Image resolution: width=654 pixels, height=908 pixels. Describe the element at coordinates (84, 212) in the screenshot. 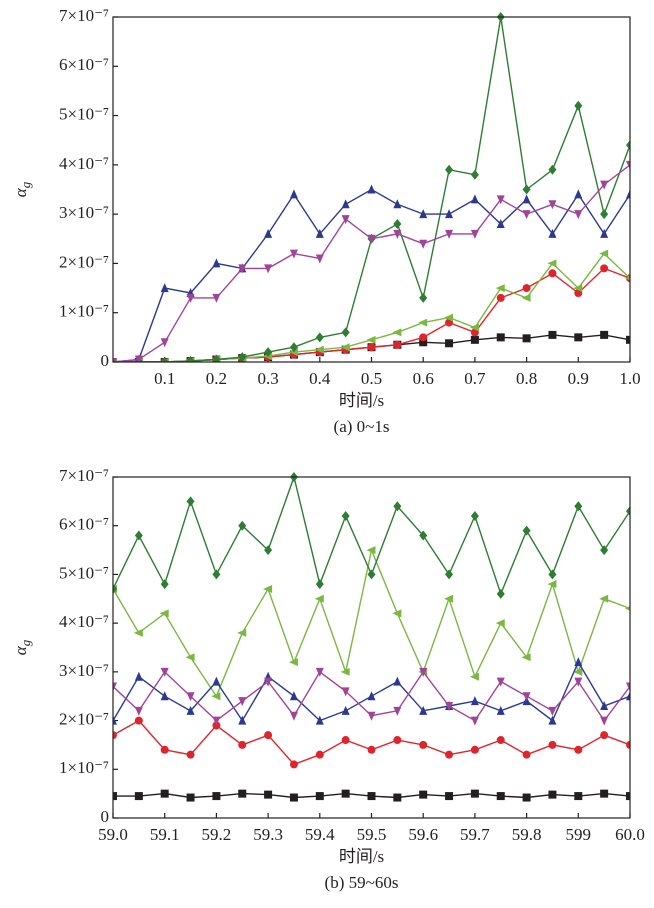

I see `y-tick-label: 3×10⁻⁷` at that location.